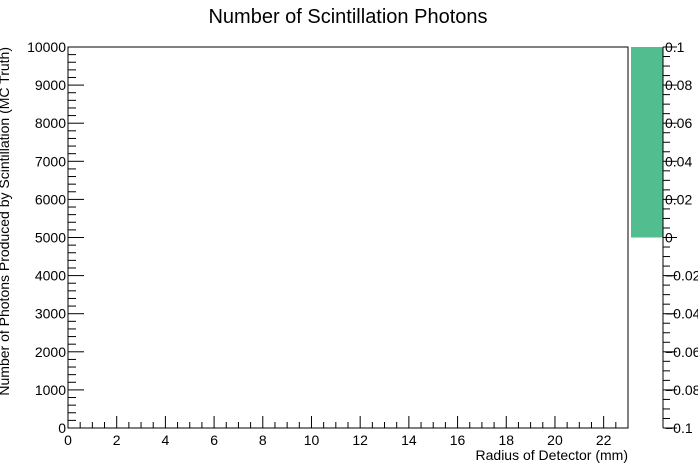  Describe the element at coordinates (62, 428) in the screenshot. I see `y-tick-label: 0` at that location.